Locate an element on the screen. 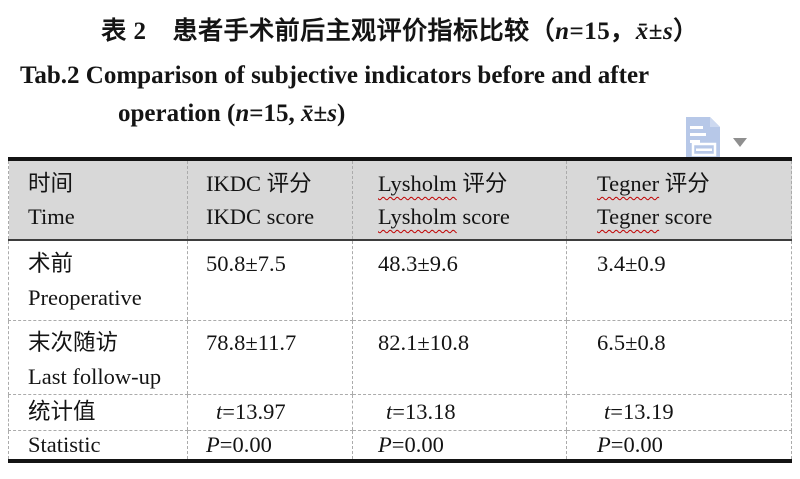  row-statistic-t: 统计值 t=13.97 t=13.18 t=13.19 is located at coordinates (400, 412).